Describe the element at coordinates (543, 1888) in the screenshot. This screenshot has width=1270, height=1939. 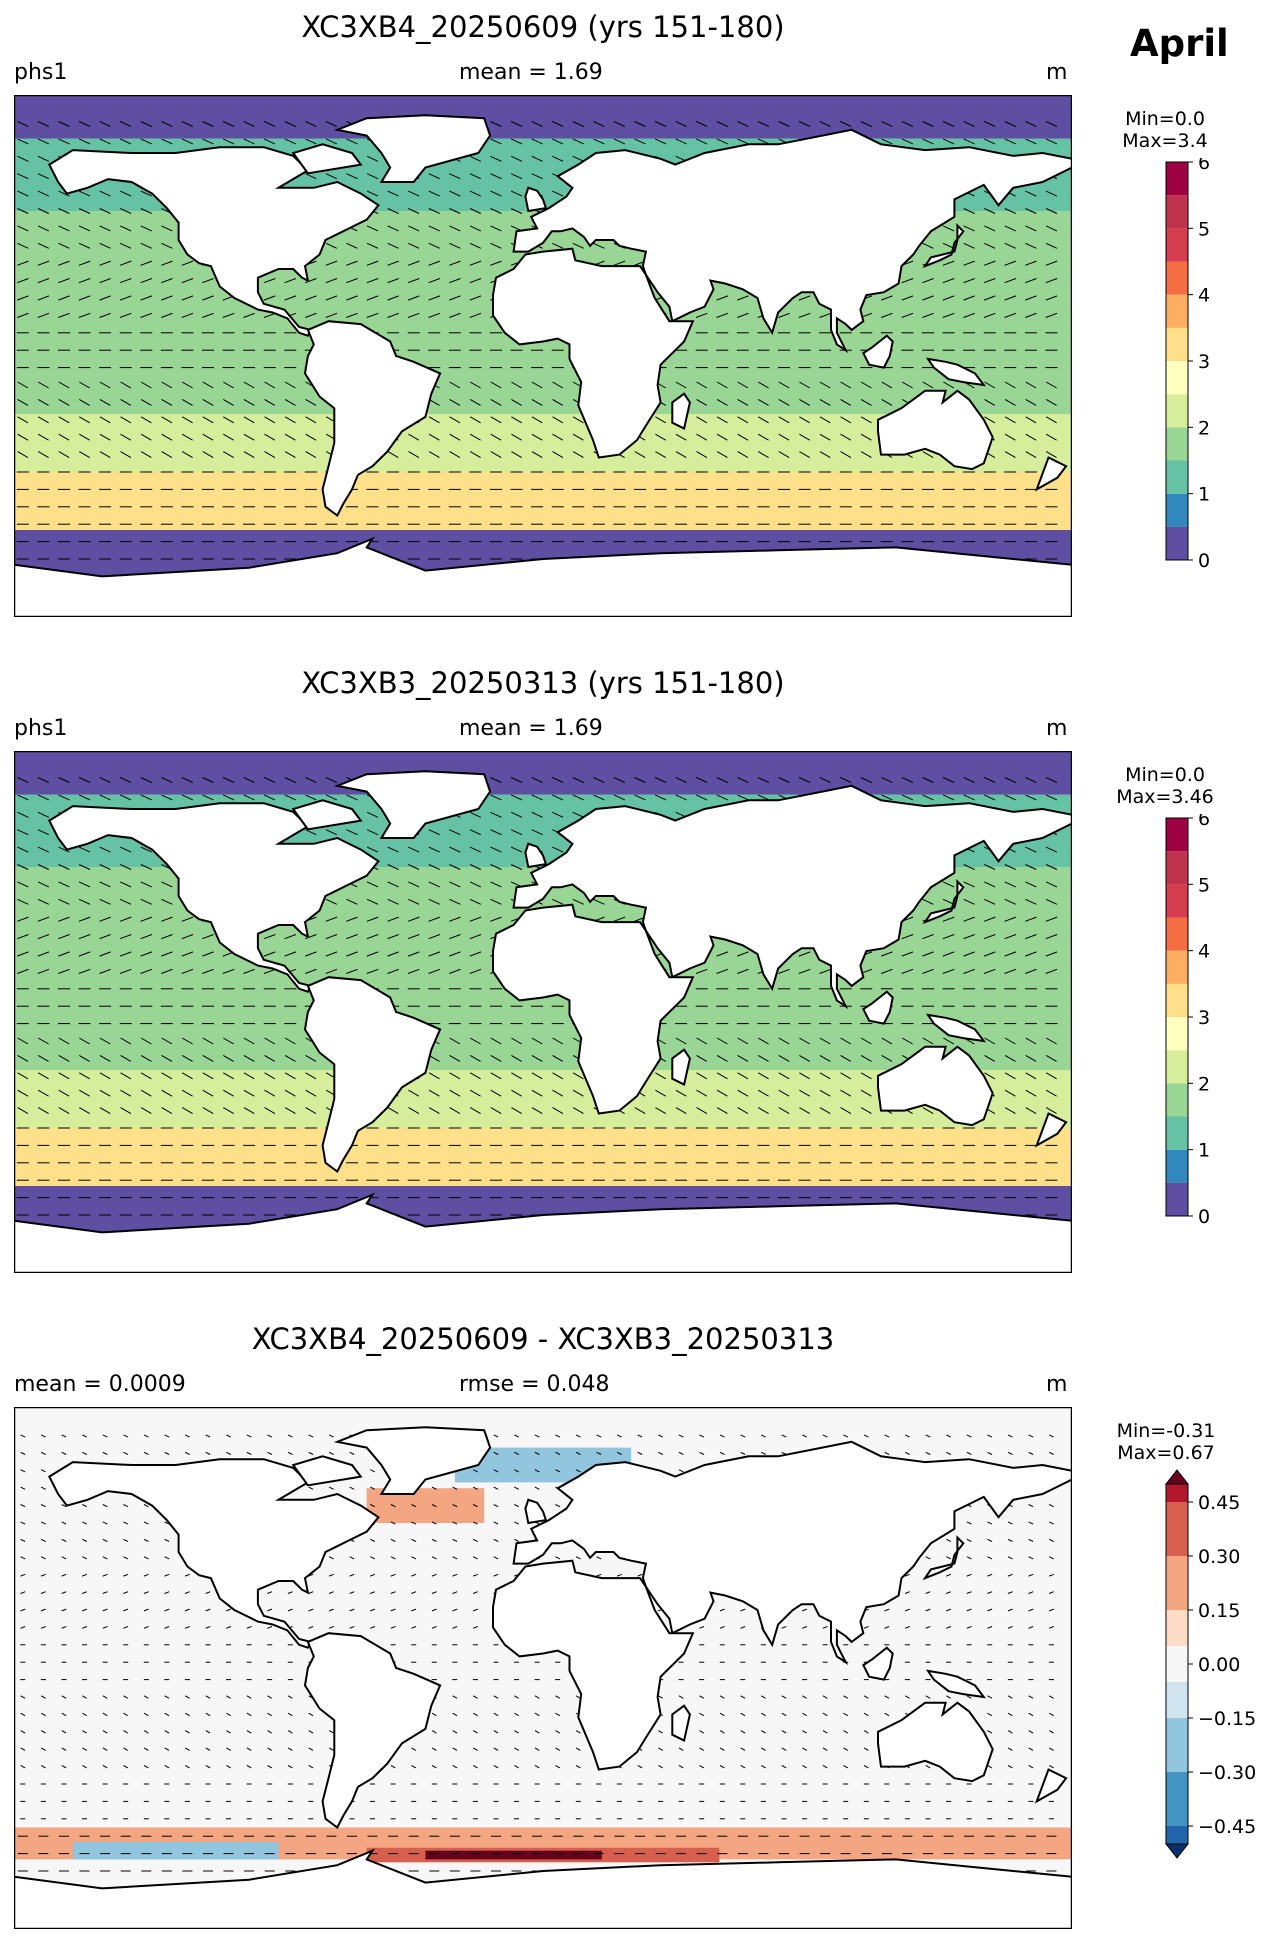
I see `land-antarctica` at that location.